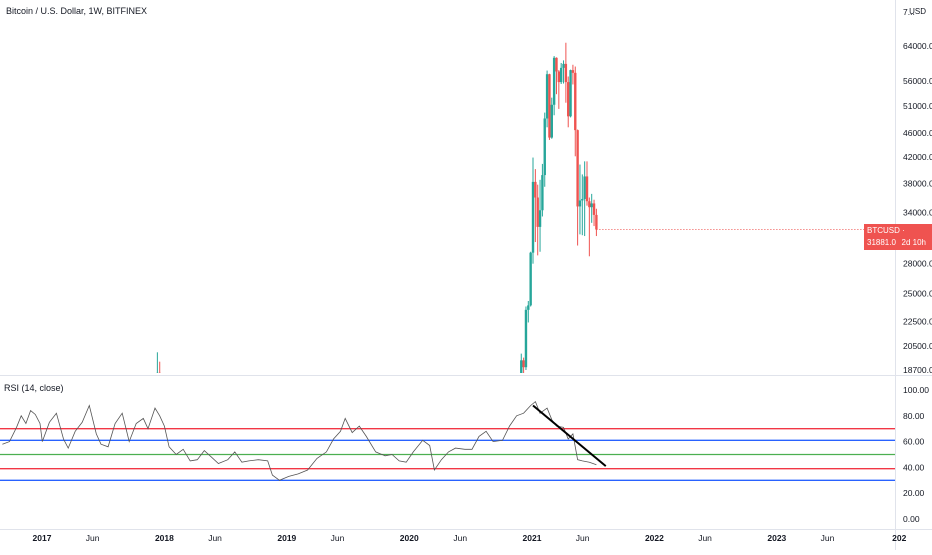 This screenshot has width=932, height=555. Describe the element at coordinates (42, 538) in the screenshot. I see `time-tick-label: 2017` at that location.